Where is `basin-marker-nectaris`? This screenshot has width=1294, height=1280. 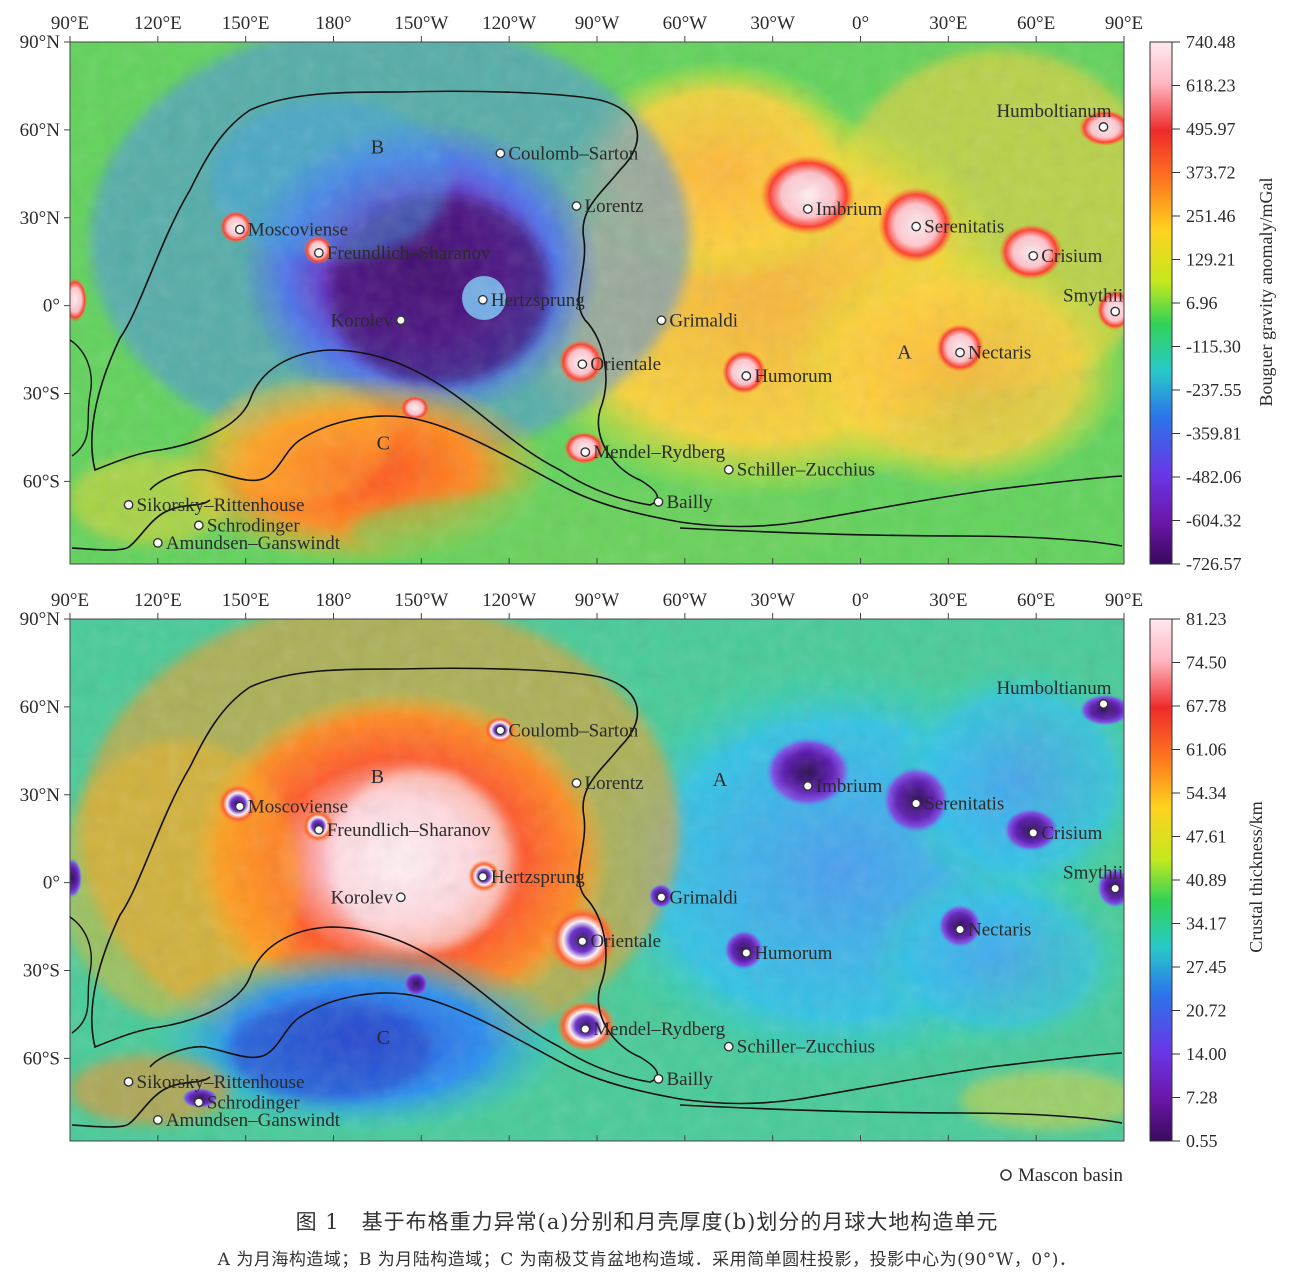 basin-marker-nectaris is located at coordinates (960, 929).